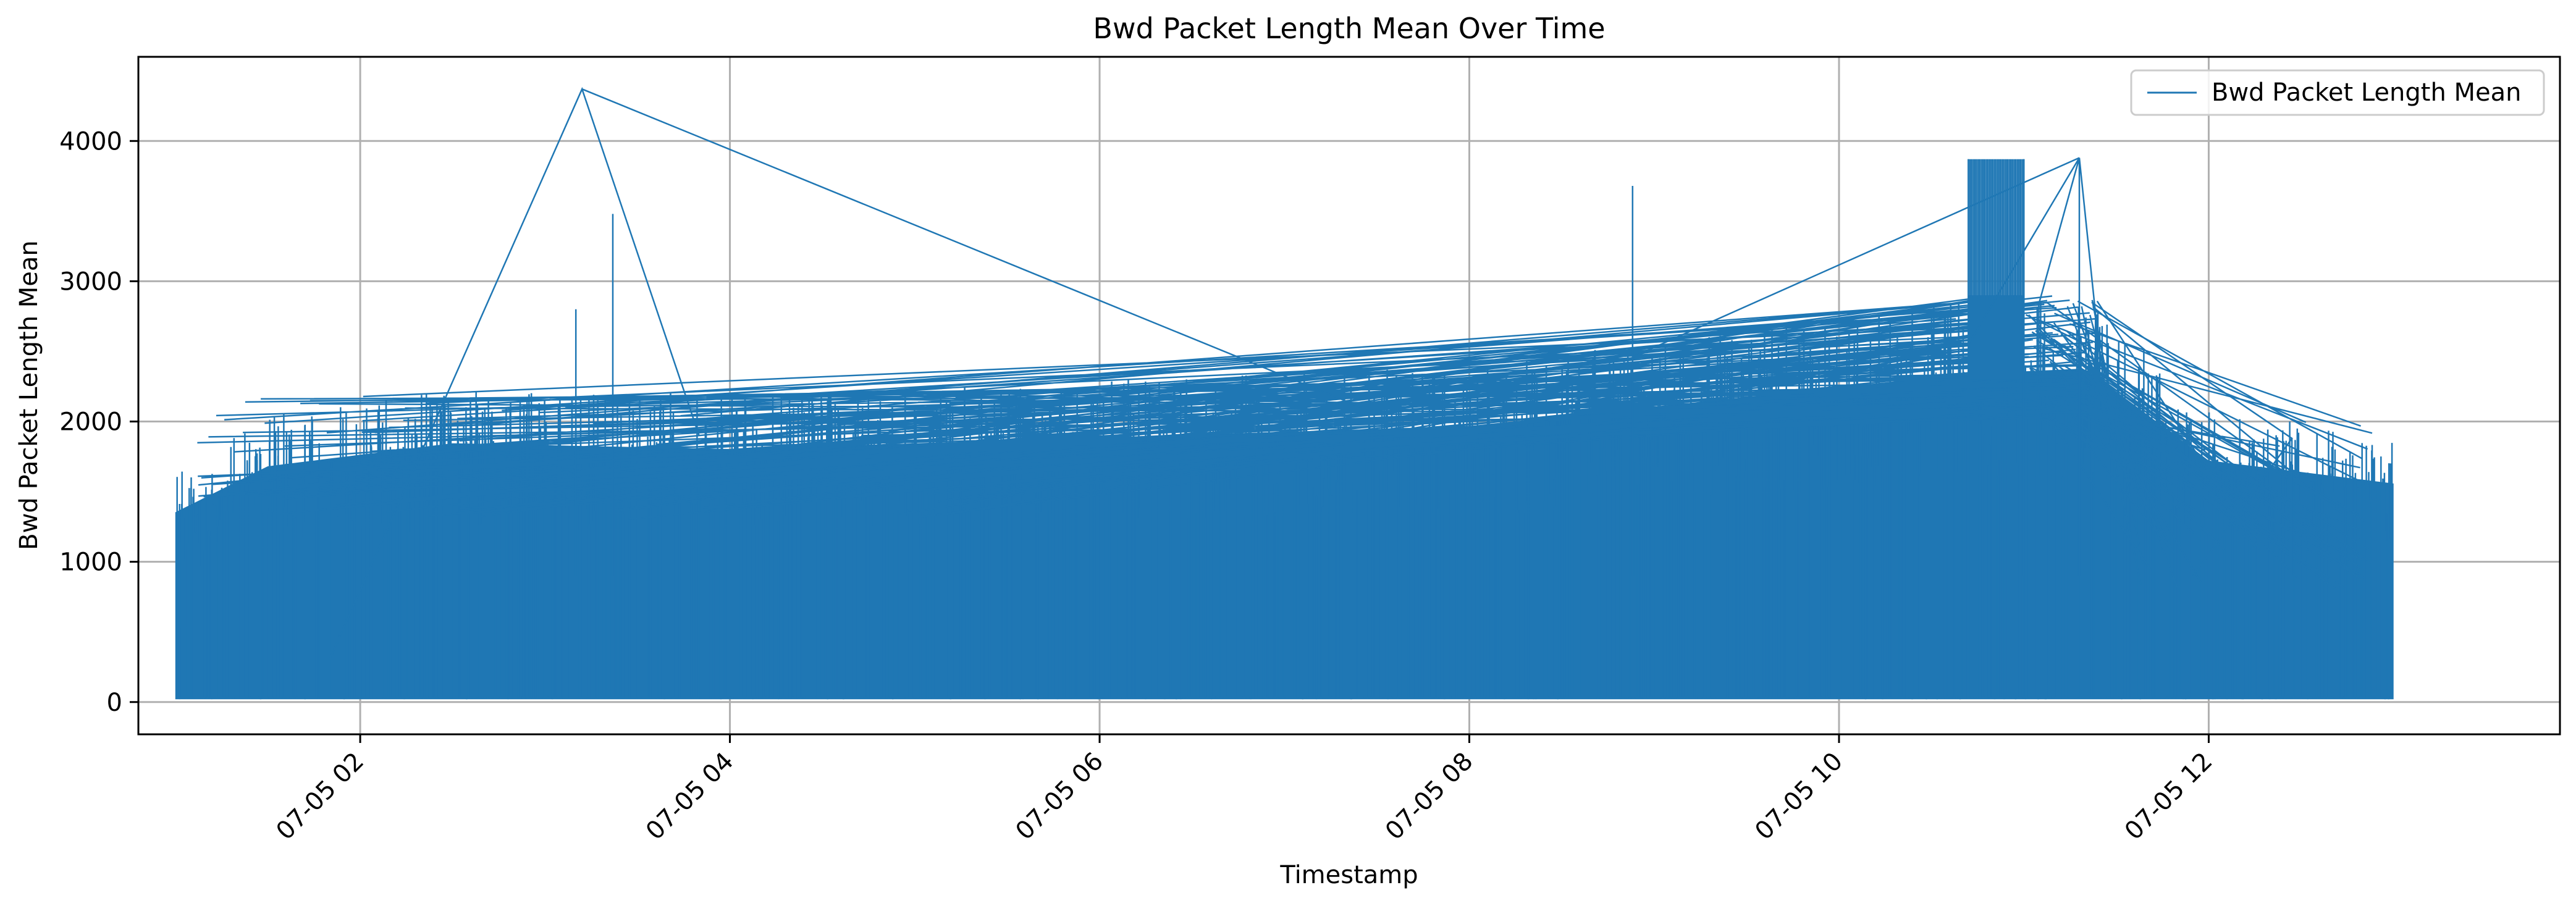 The image size is (2576, 906). I want to click on y-tick-label: 0, so click(114, 703).